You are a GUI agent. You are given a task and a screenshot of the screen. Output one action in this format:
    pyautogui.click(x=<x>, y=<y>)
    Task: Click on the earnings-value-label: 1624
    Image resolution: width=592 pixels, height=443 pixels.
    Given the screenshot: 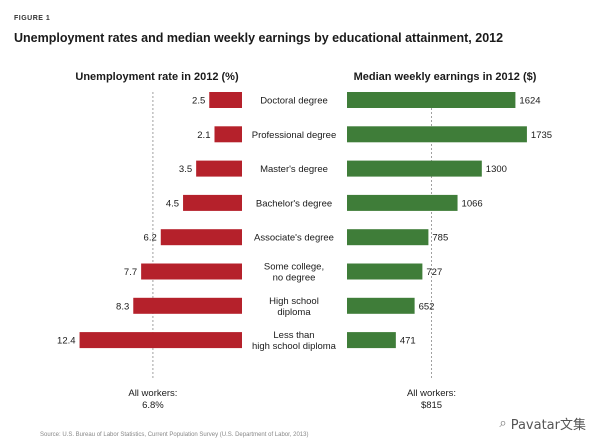 What is the action you would take?
    pyautogui.click(x=529, y=101)
    